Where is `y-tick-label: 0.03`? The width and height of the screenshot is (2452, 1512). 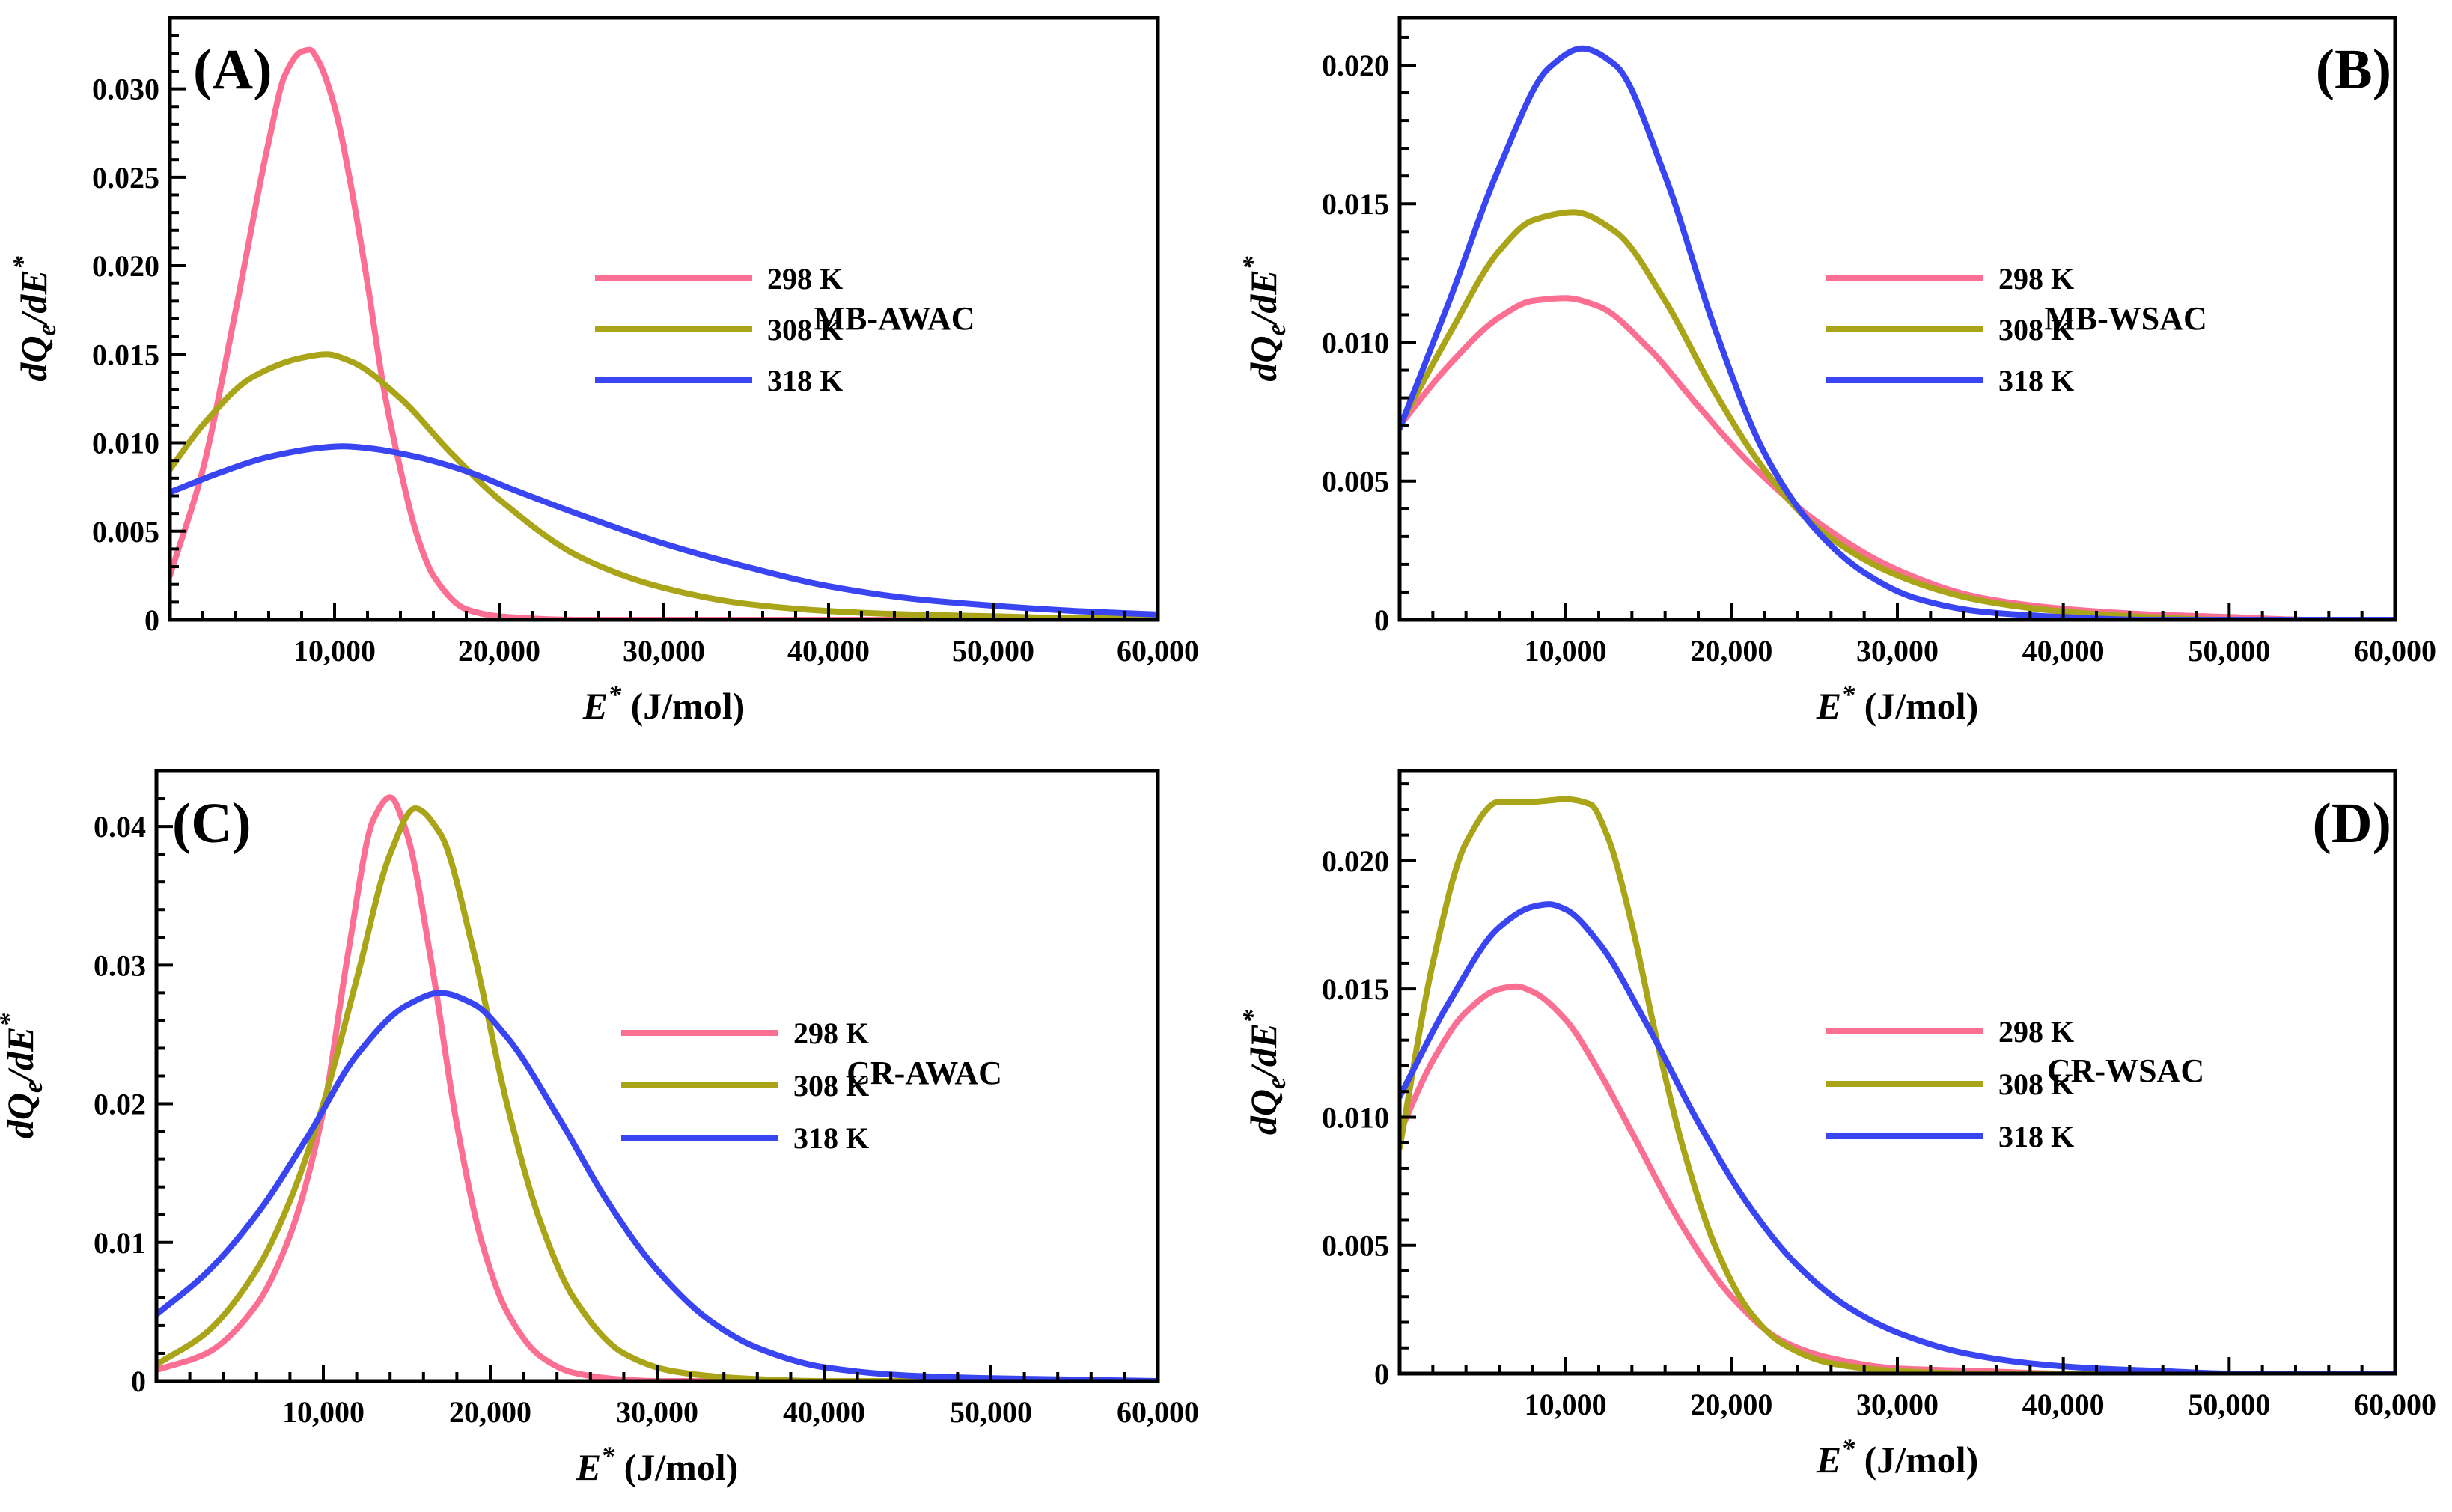
y-tick-label: 0.03 is located at coordinates (120, 965).